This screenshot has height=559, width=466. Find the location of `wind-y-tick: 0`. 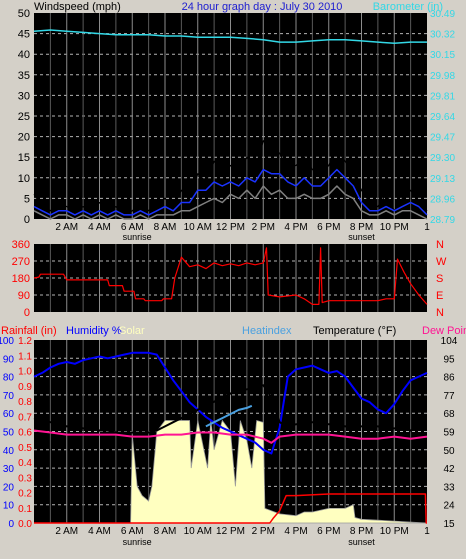

wind-y-tick: 0 is located at coordinates (27, 220).